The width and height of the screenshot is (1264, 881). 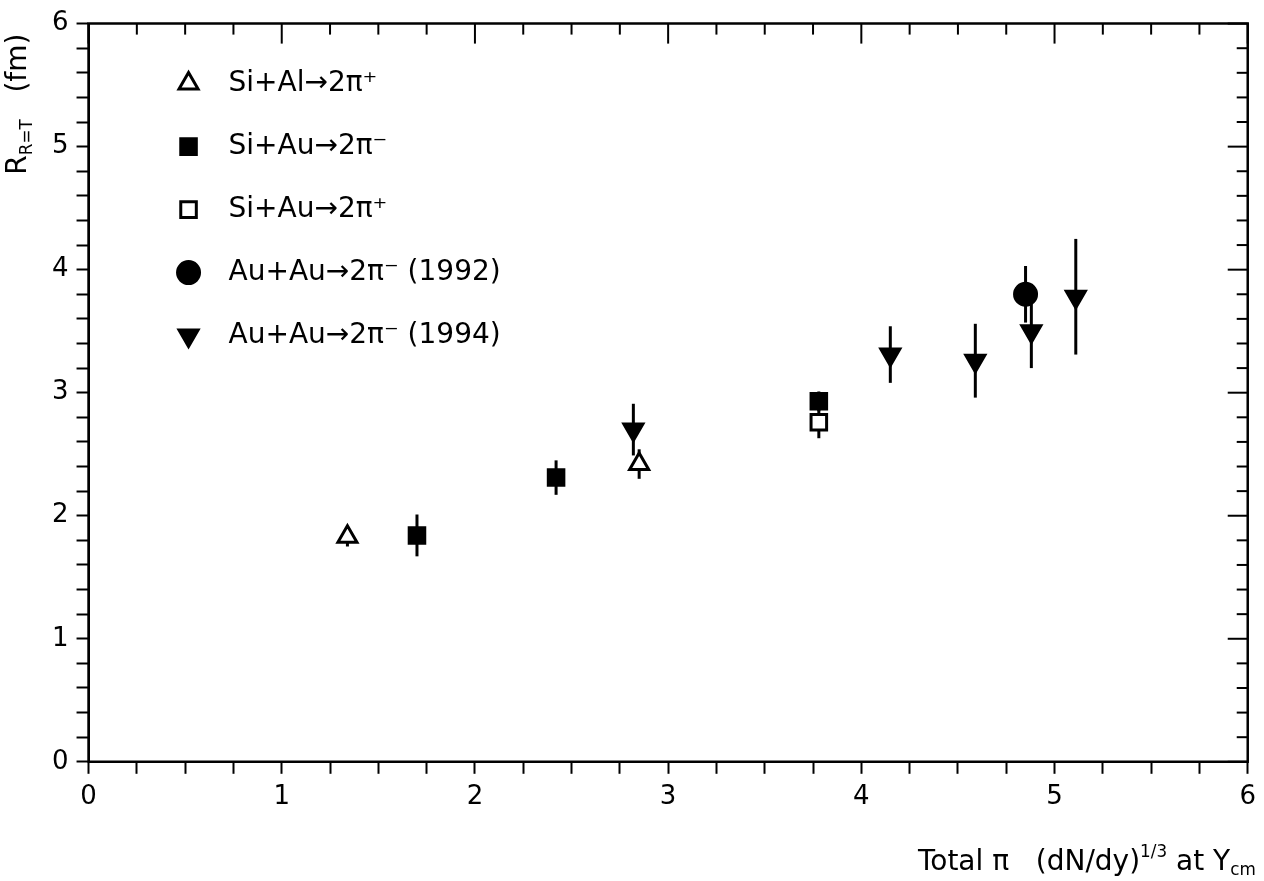 I want to click on x-tick-label: 1, so click(x=282, y=795).